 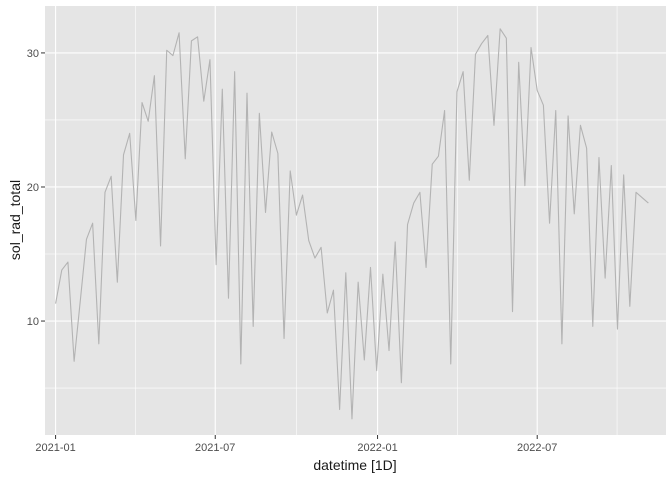 What do you see at coordinates (296, 444) in the screenshot?
I see `x-axis: 2021-01 2021-07 2022-01 2022-07` at bounding box center [296, 444].